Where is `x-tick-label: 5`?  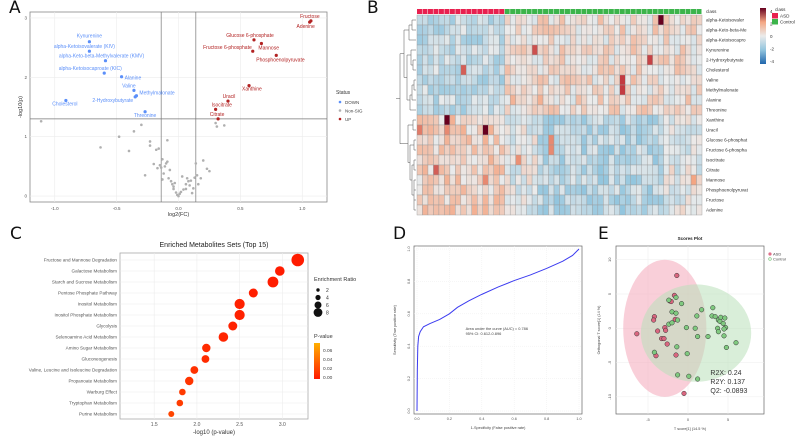 x-tick-label: 5 is located at coordinates (728, 419).